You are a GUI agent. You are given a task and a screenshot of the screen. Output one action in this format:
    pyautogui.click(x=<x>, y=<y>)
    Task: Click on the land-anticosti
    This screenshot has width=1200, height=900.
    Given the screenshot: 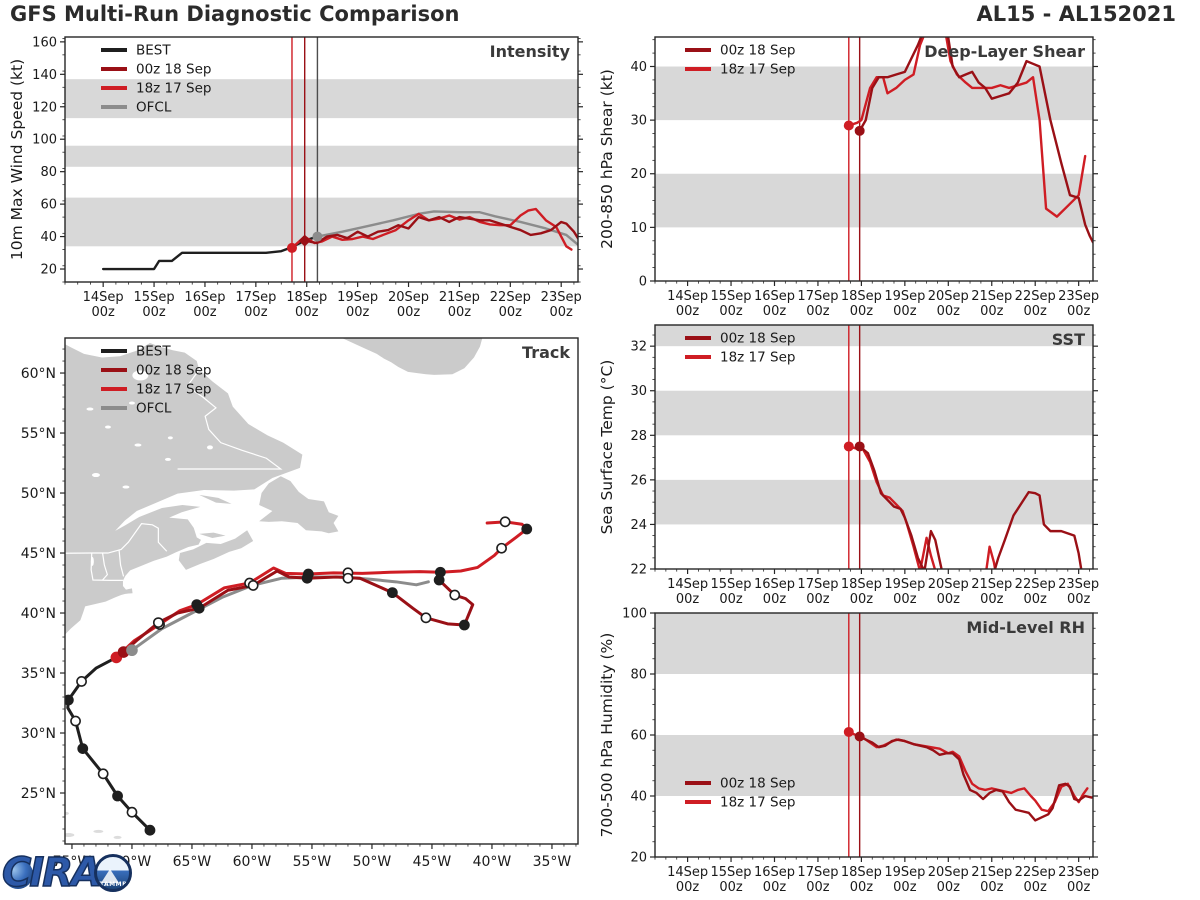 What is the action you would take?
    pyautogui.click(x=215, y=499)
    